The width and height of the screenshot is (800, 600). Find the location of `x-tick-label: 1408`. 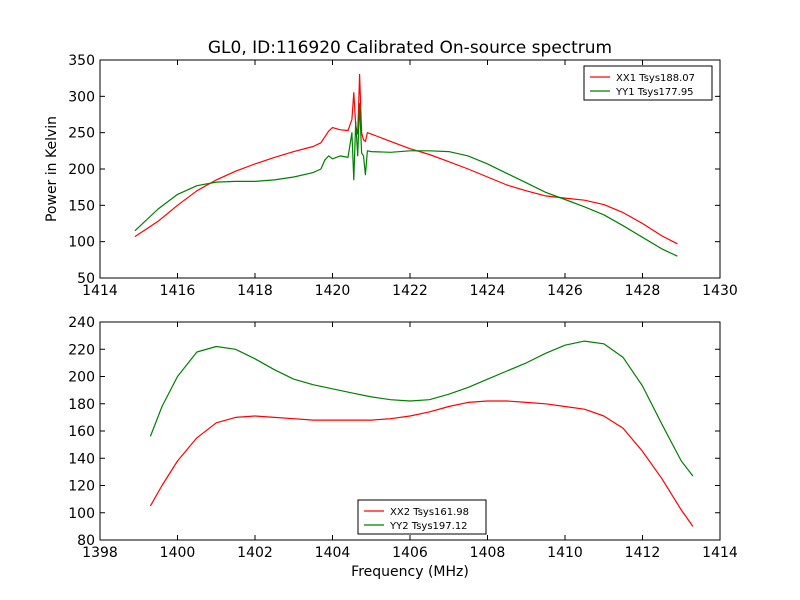

x-tick-label: 1408 is located at coordinates (488, 553).